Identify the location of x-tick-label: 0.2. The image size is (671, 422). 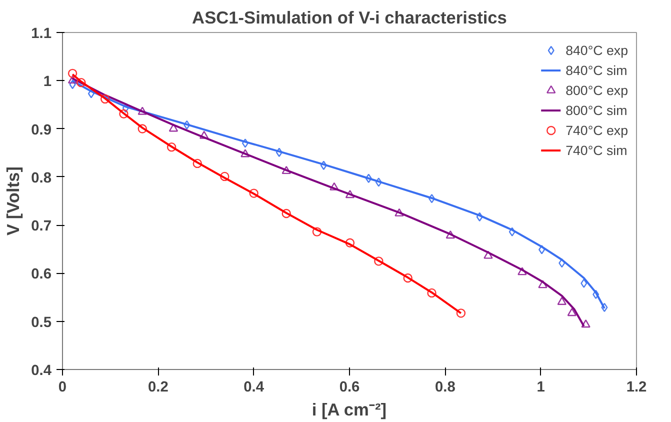
(158, 388).